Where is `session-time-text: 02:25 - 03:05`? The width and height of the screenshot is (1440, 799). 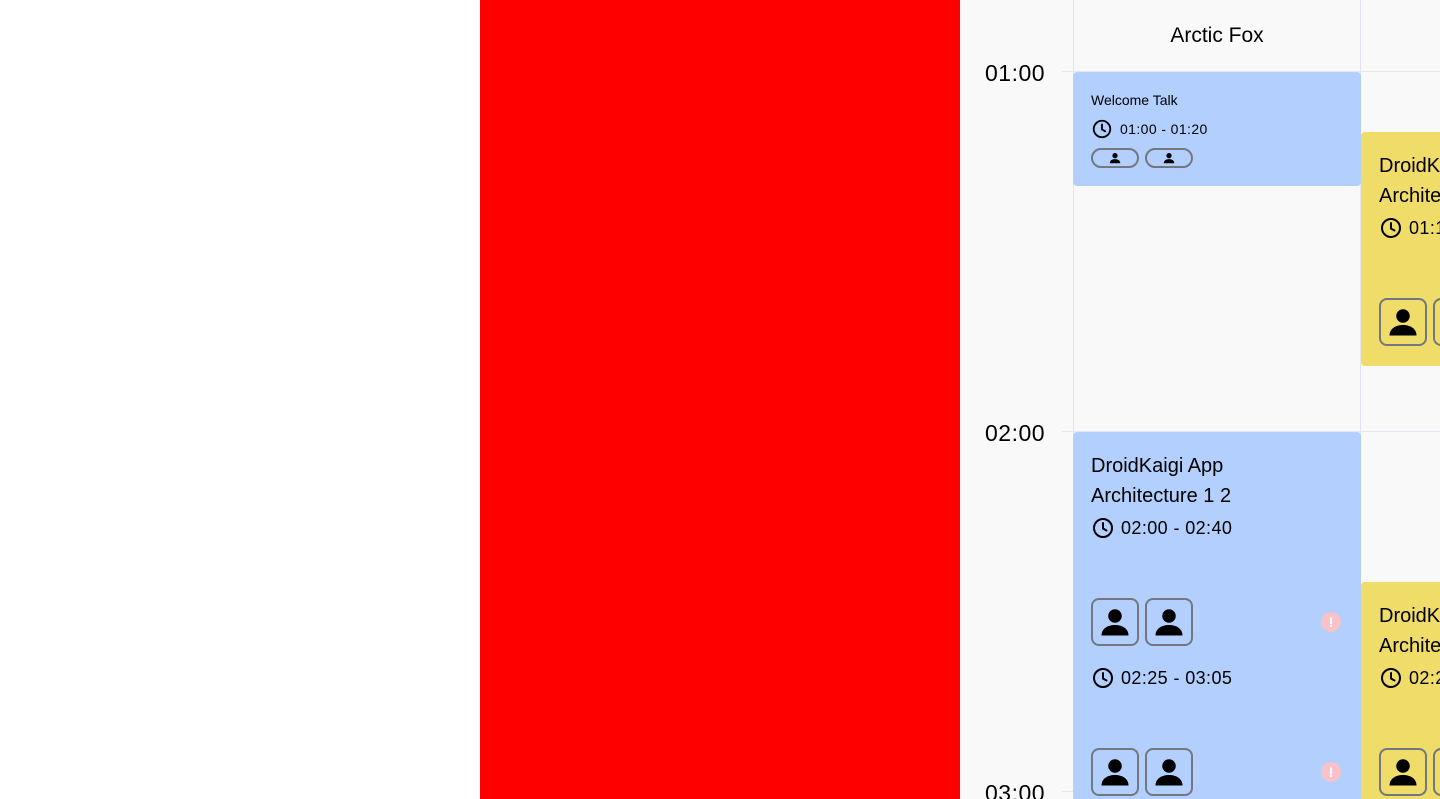
session-time-text: 02:25 - 03:05 is located at coordinates (1177, 677).